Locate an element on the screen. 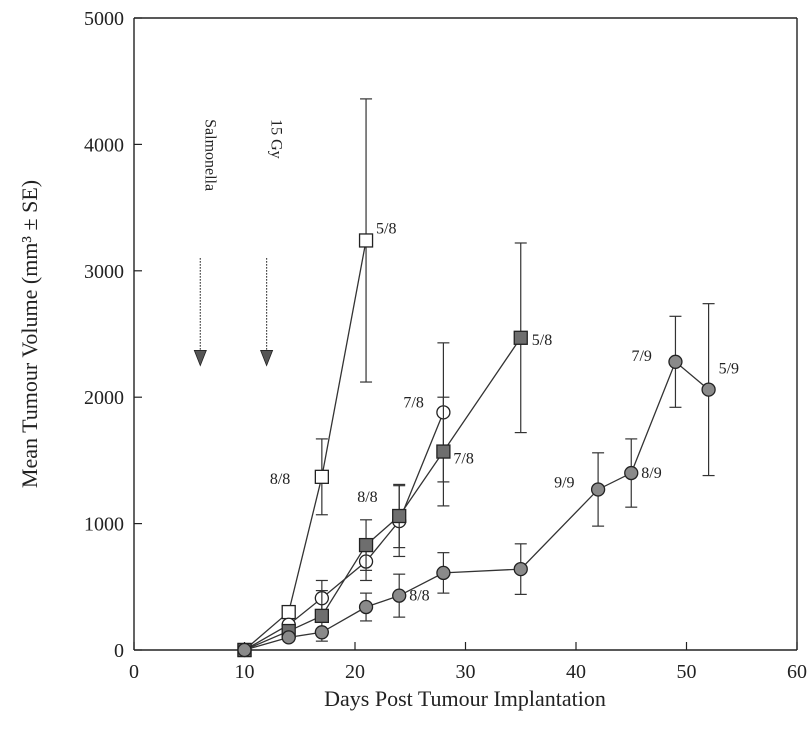 The image size is (811, 737). x-tick-label: 60 is located at coordinates (797, 672).